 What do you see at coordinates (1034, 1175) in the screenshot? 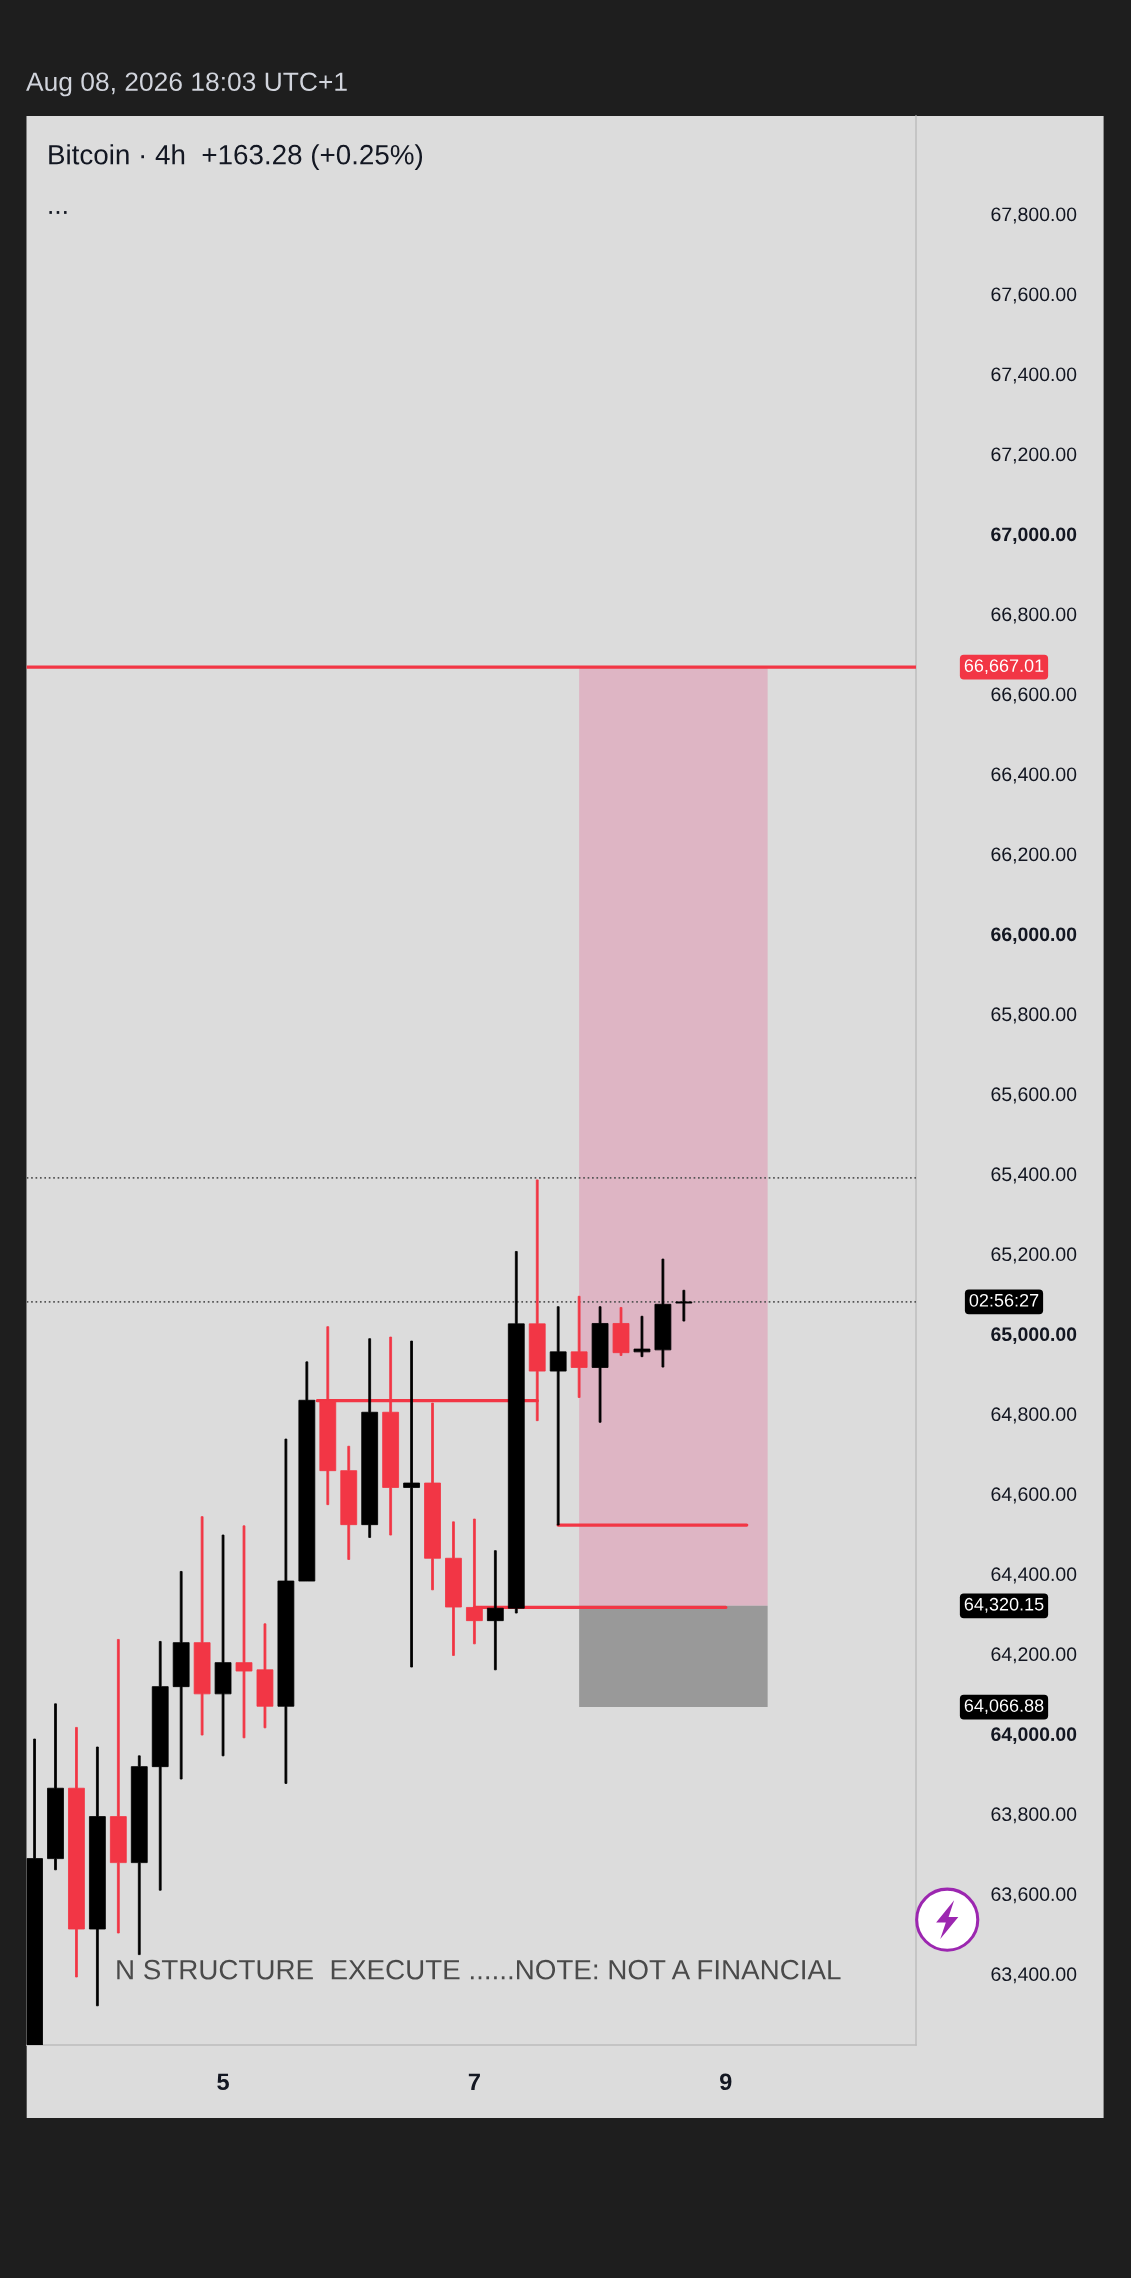
I see `y-tick-label: 65,400.00` at bounding box center [1034, 1175].